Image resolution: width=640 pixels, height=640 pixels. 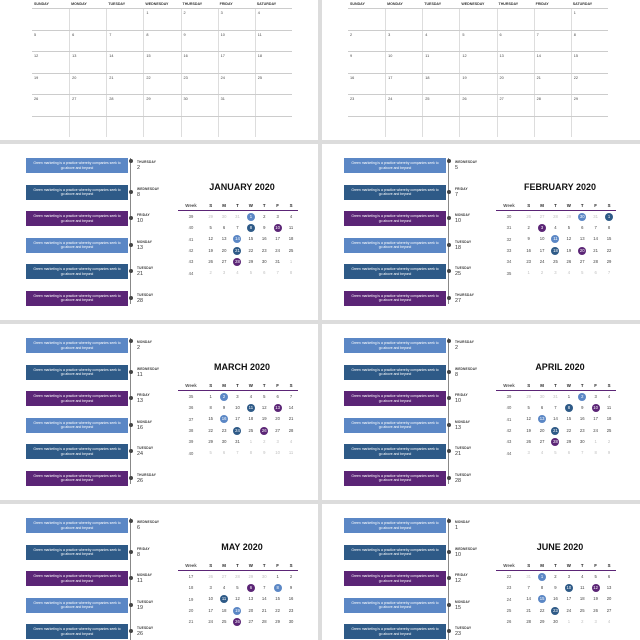 What do you see at coordinates (277, 621) in the screenshot?
I see `day-number: 29` at bounding box center [277, 621].